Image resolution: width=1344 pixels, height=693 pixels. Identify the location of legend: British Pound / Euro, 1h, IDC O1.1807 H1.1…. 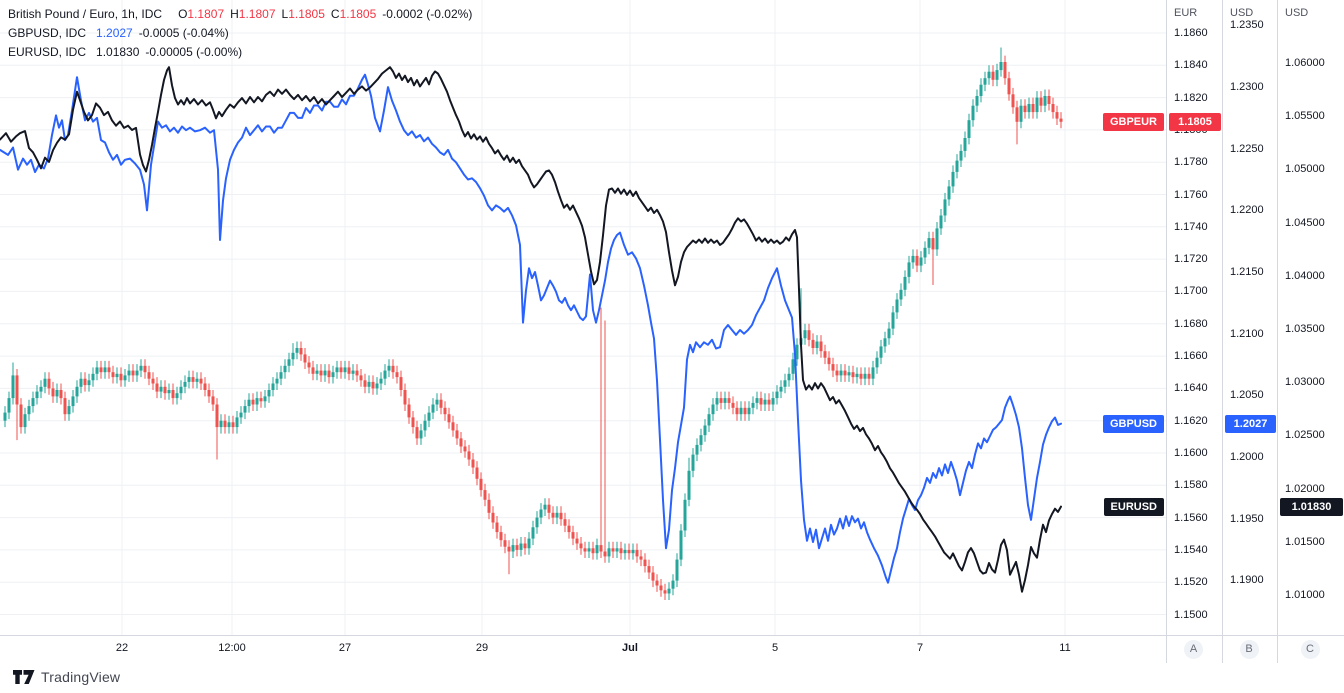
(240, 33).